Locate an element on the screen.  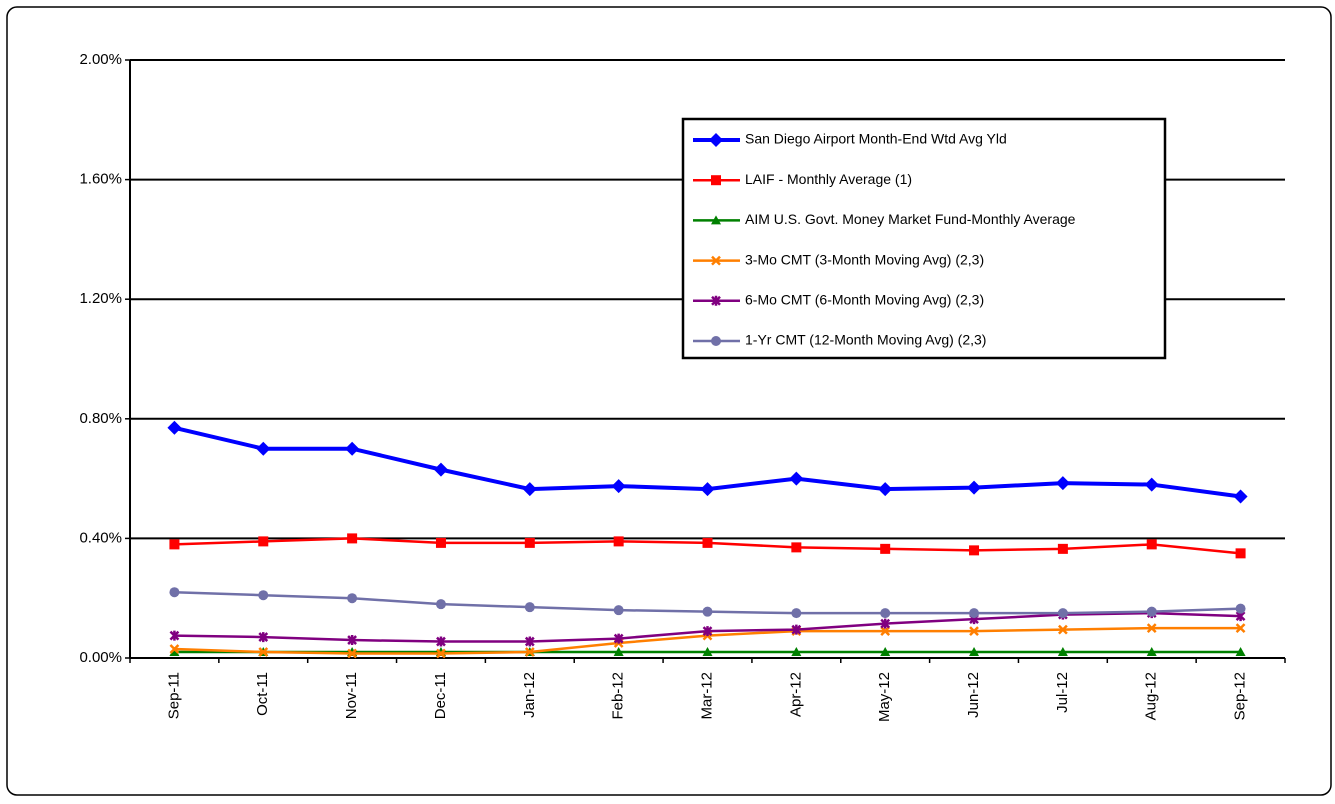
y-tick-label: 1.20% is located at coordinates (100, 298).